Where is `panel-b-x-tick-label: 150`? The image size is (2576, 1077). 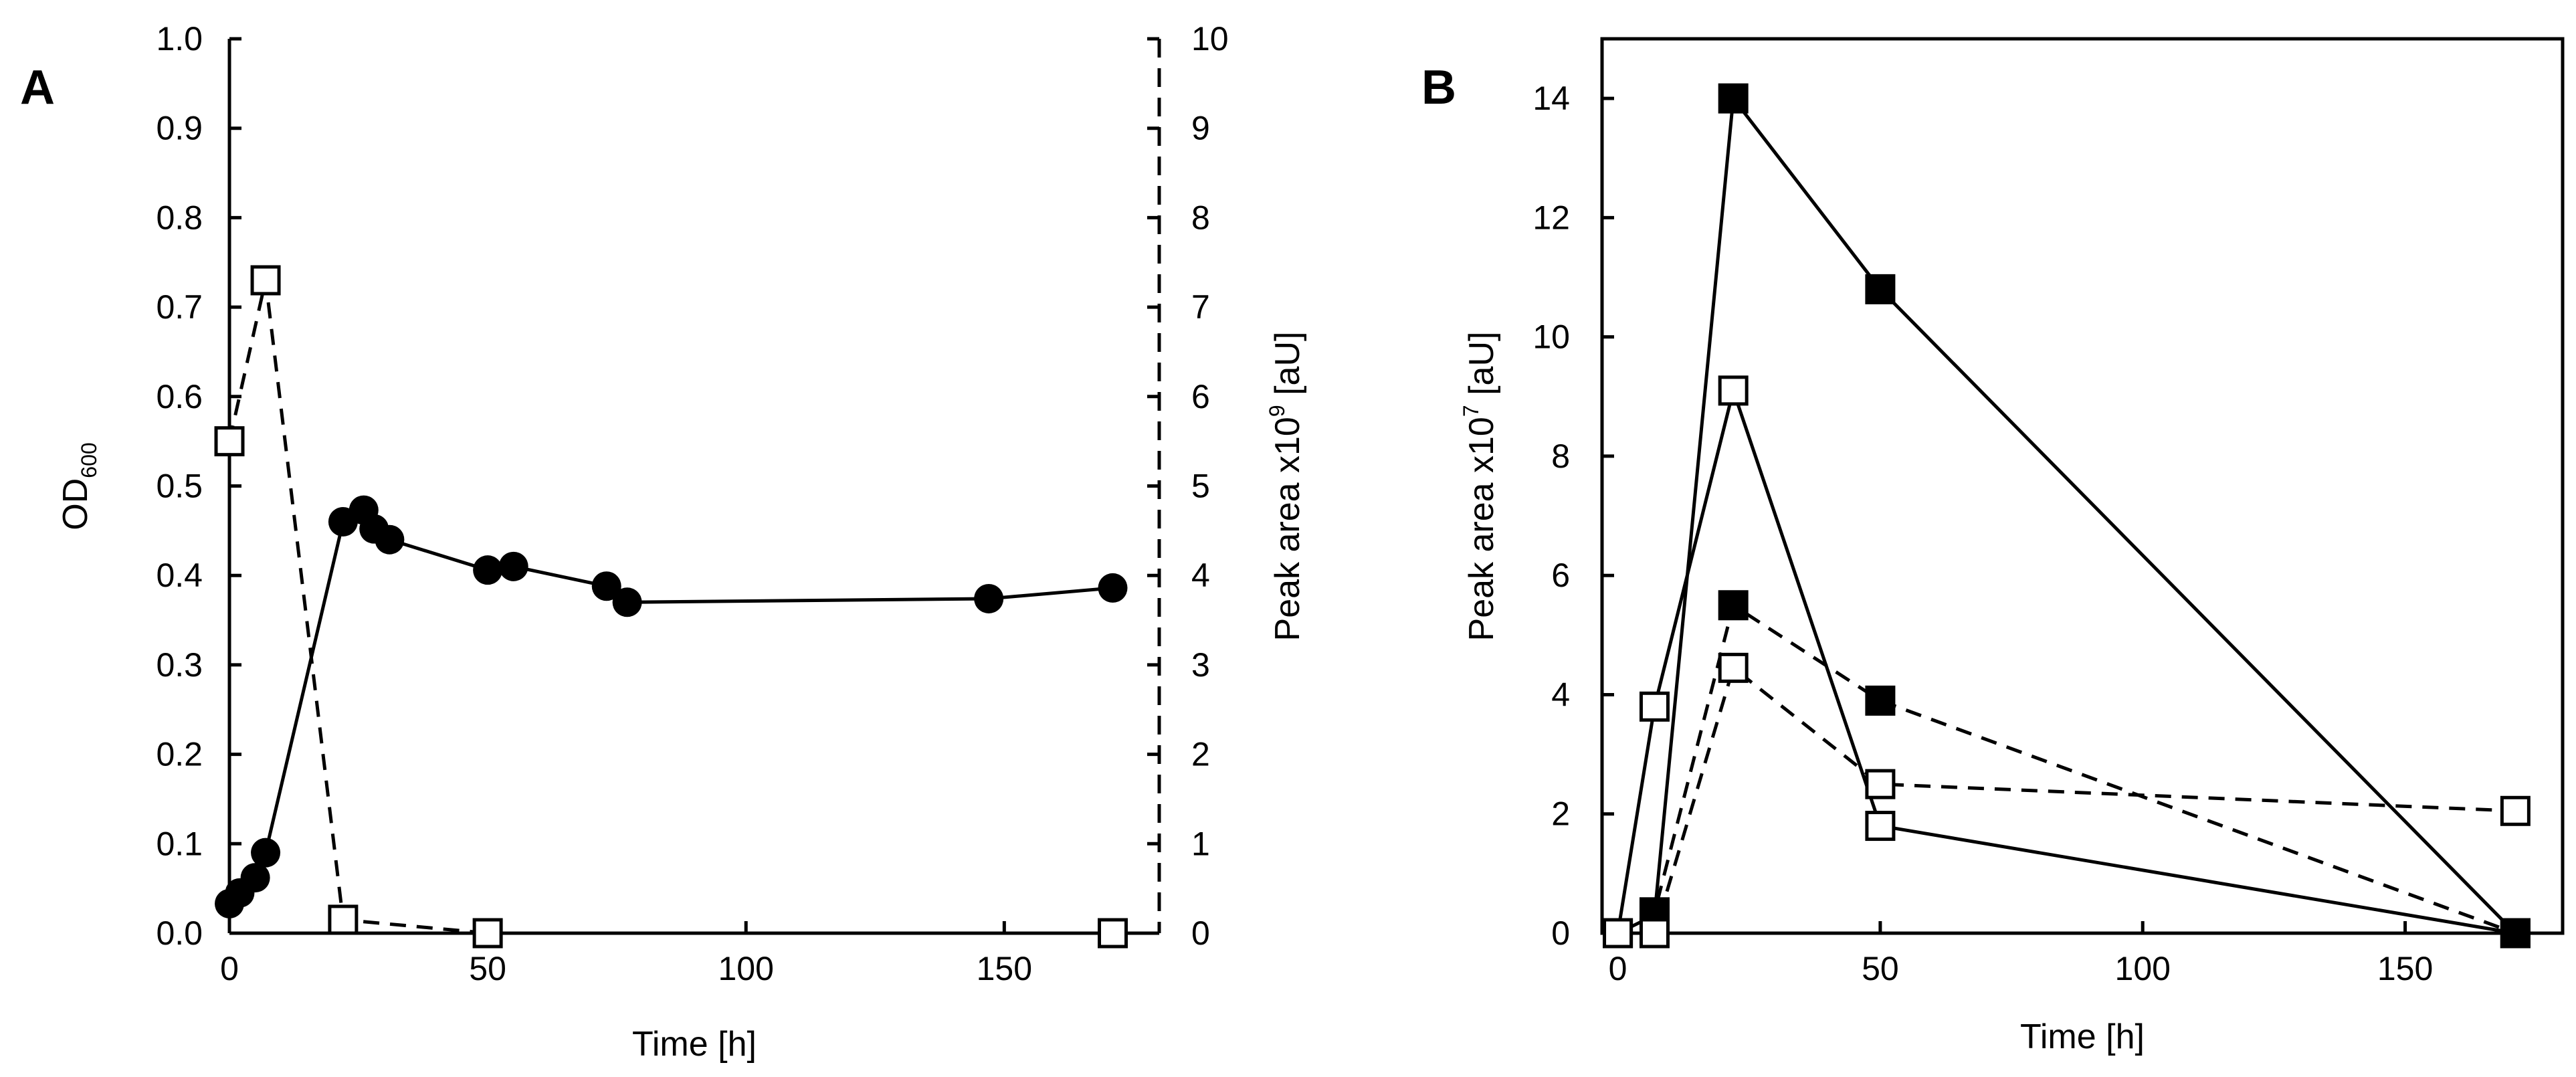 panel-b-x-tick-label: 150 is located at coordinates (2405, 968).